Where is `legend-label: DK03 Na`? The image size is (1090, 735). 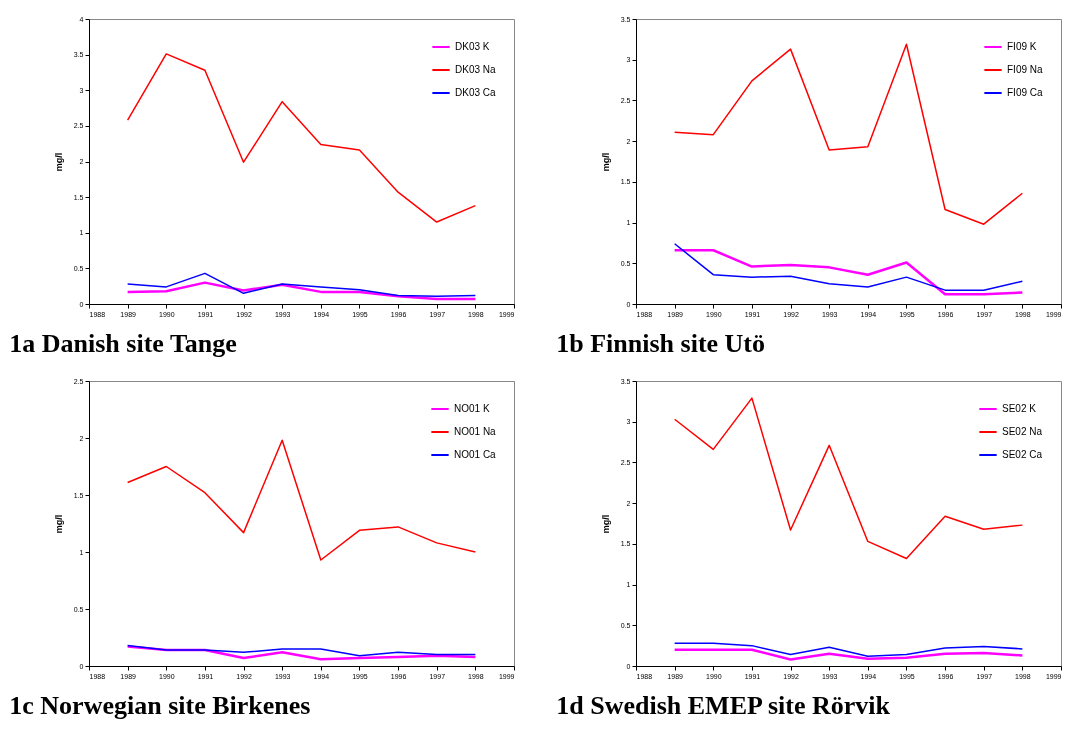 legend-label: DK03 Na is located at coordinates (476, 69).